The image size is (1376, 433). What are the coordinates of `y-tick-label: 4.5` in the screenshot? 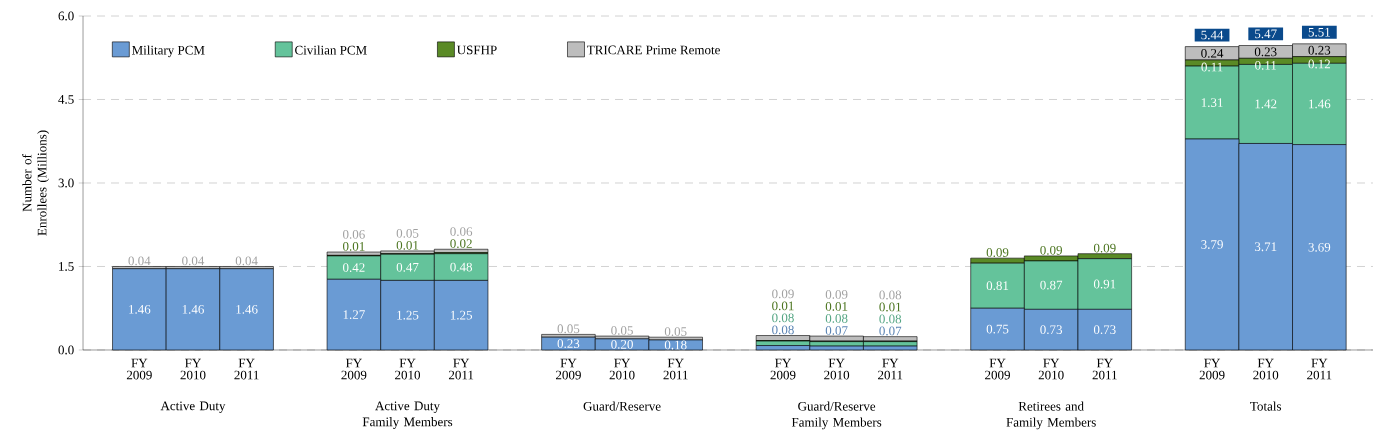 It's located at (66, 99).